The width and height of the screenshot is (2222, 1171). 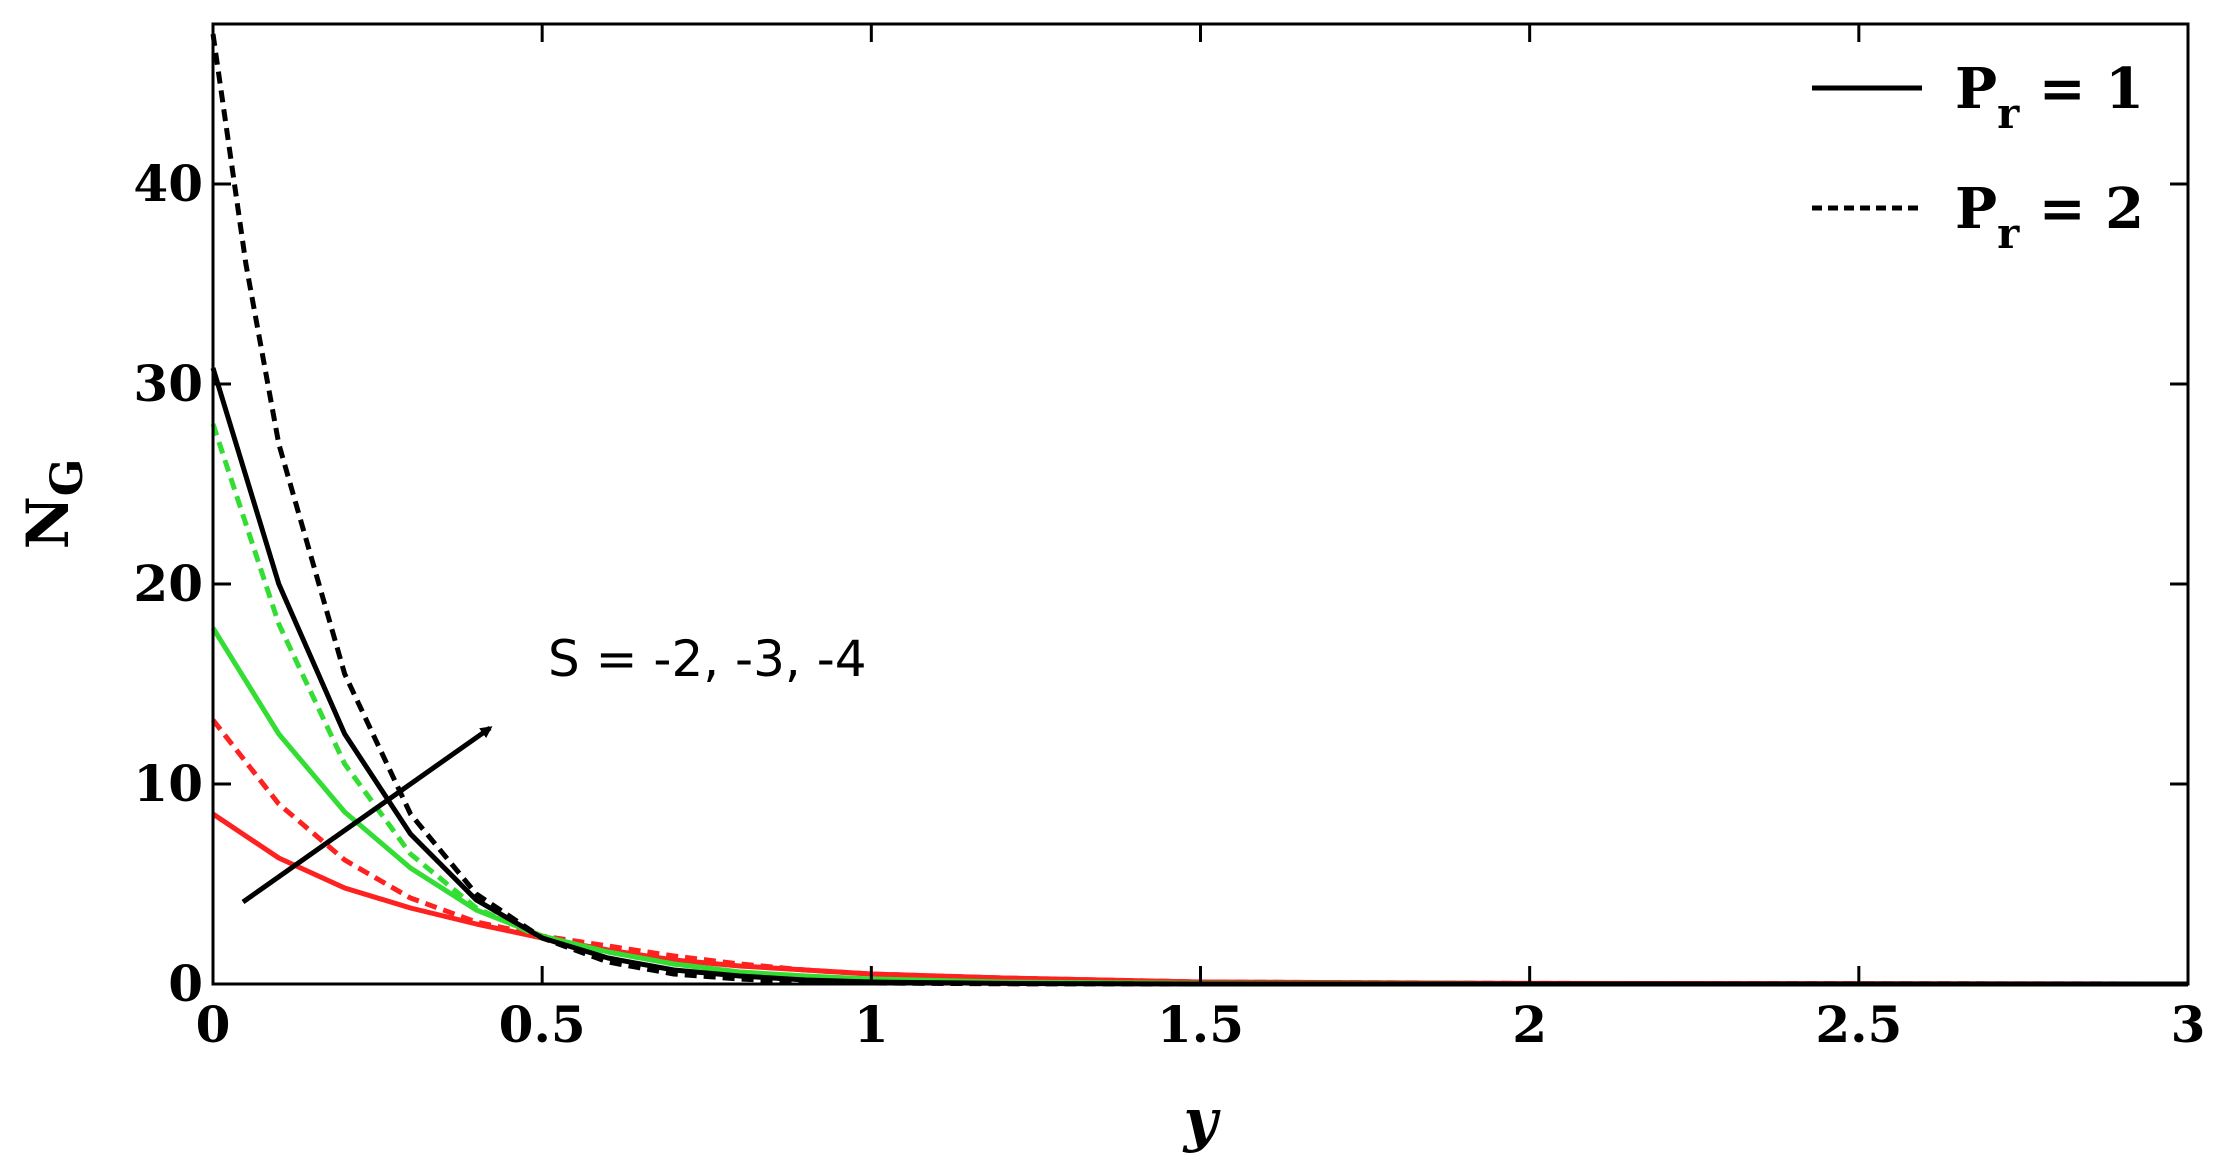 I want to click on y-tick-label-3: 30, so click(x=168, y=383).